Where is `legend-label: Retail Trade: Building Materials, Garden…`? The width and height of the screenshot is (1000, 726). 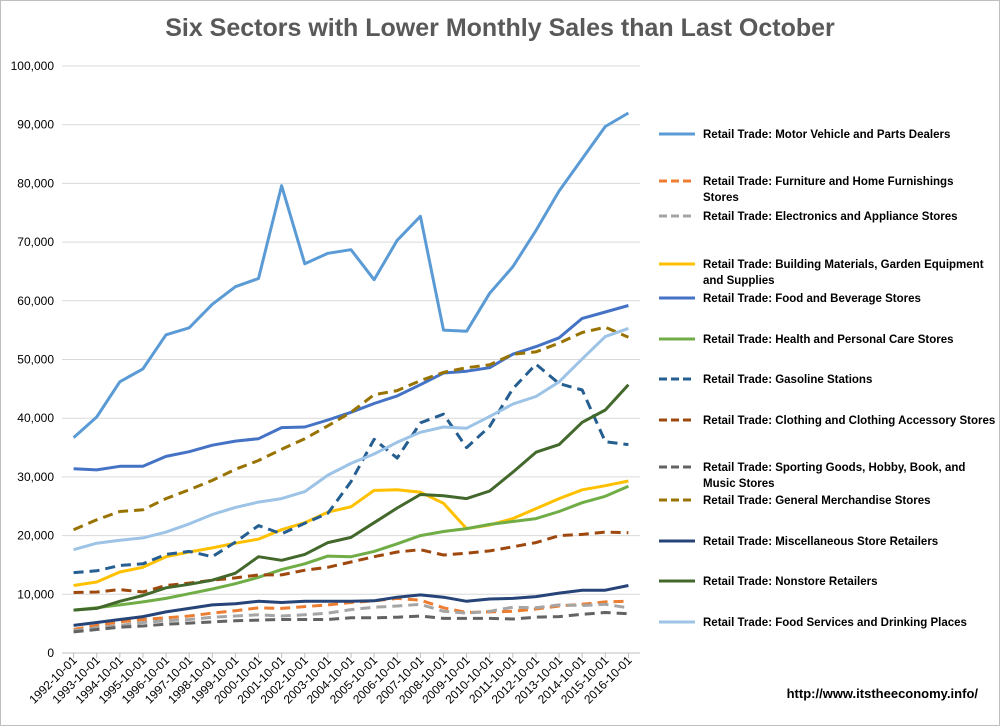 legend-label: Retail Trade: Building Materials, Garden… is located at coordinates (843, 265).